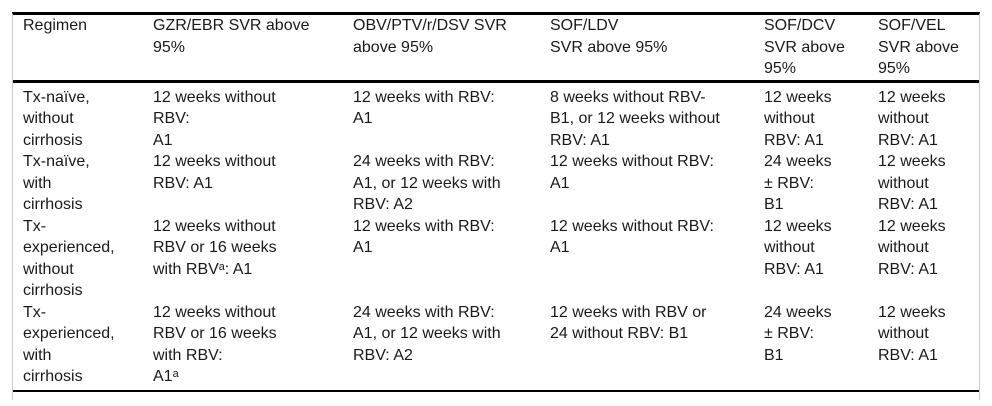  What do you see at coordinates (441, 49) in the screenshot?
I see `column-header-obv-ptv-r-dsv: OBV/PTV/r/DSV SVR above 95%` at bounding box center [441, 49].